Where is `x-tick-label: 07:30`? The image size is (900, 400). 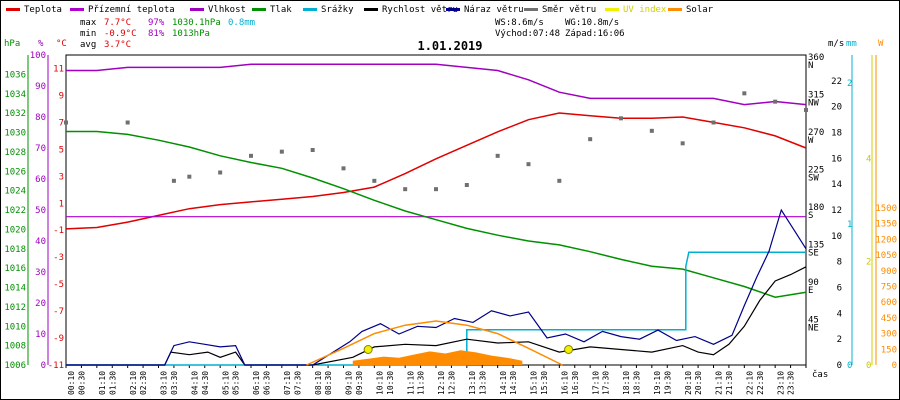
x-tick-label: 07:30 is located at coordinates (297, 383).